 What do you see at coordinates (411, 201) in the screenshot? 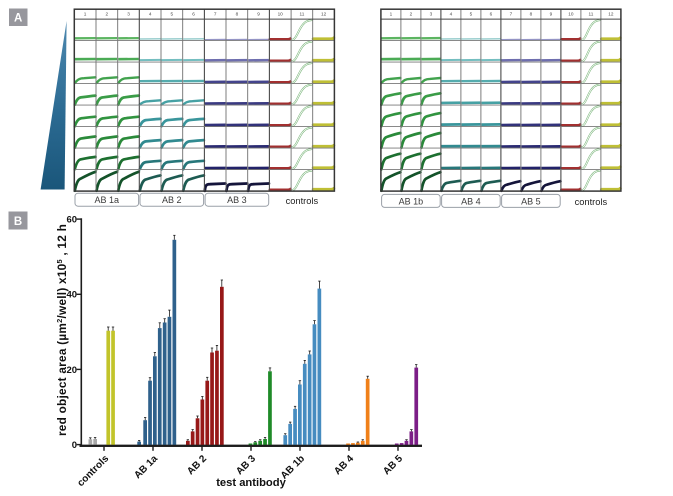
I see `svg-text: AB 1b` at bounding box center [411, 201].